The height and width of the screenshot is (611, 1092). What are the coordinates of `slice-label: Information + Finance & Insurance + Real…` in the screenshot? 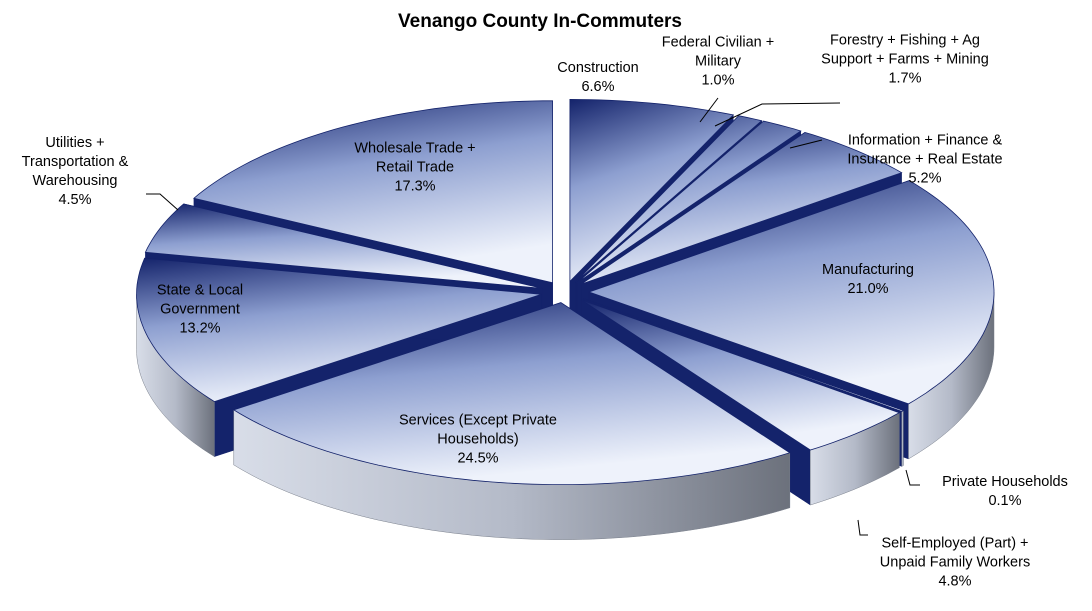 It's located at (925, 160).